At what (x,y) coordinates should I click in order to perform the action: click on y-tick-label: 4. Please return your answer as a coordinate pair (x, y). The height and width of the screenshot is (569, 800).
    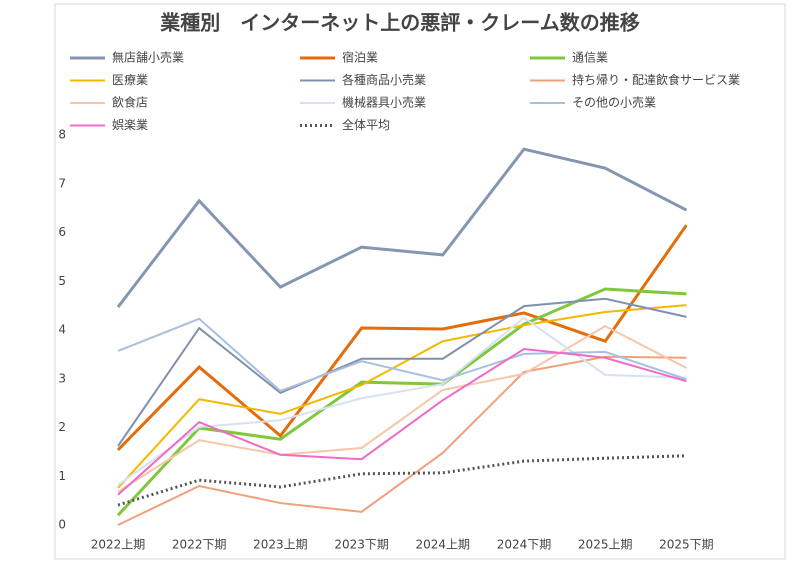
    Looking at the image, I should click on (62, 330).